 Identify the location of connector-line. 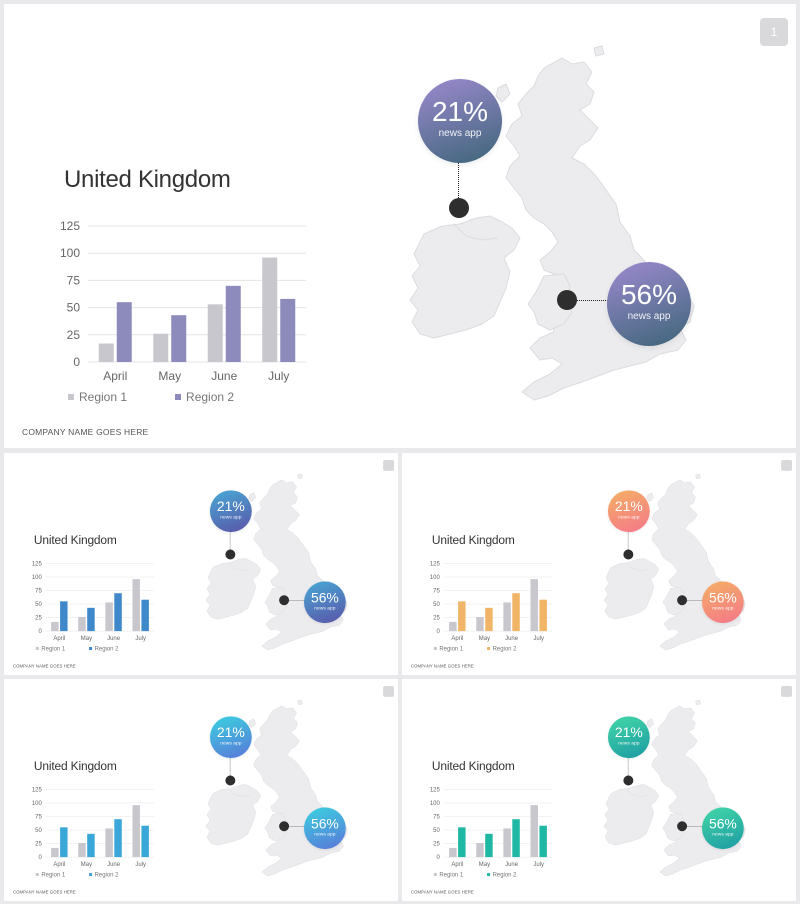
(594, 300).